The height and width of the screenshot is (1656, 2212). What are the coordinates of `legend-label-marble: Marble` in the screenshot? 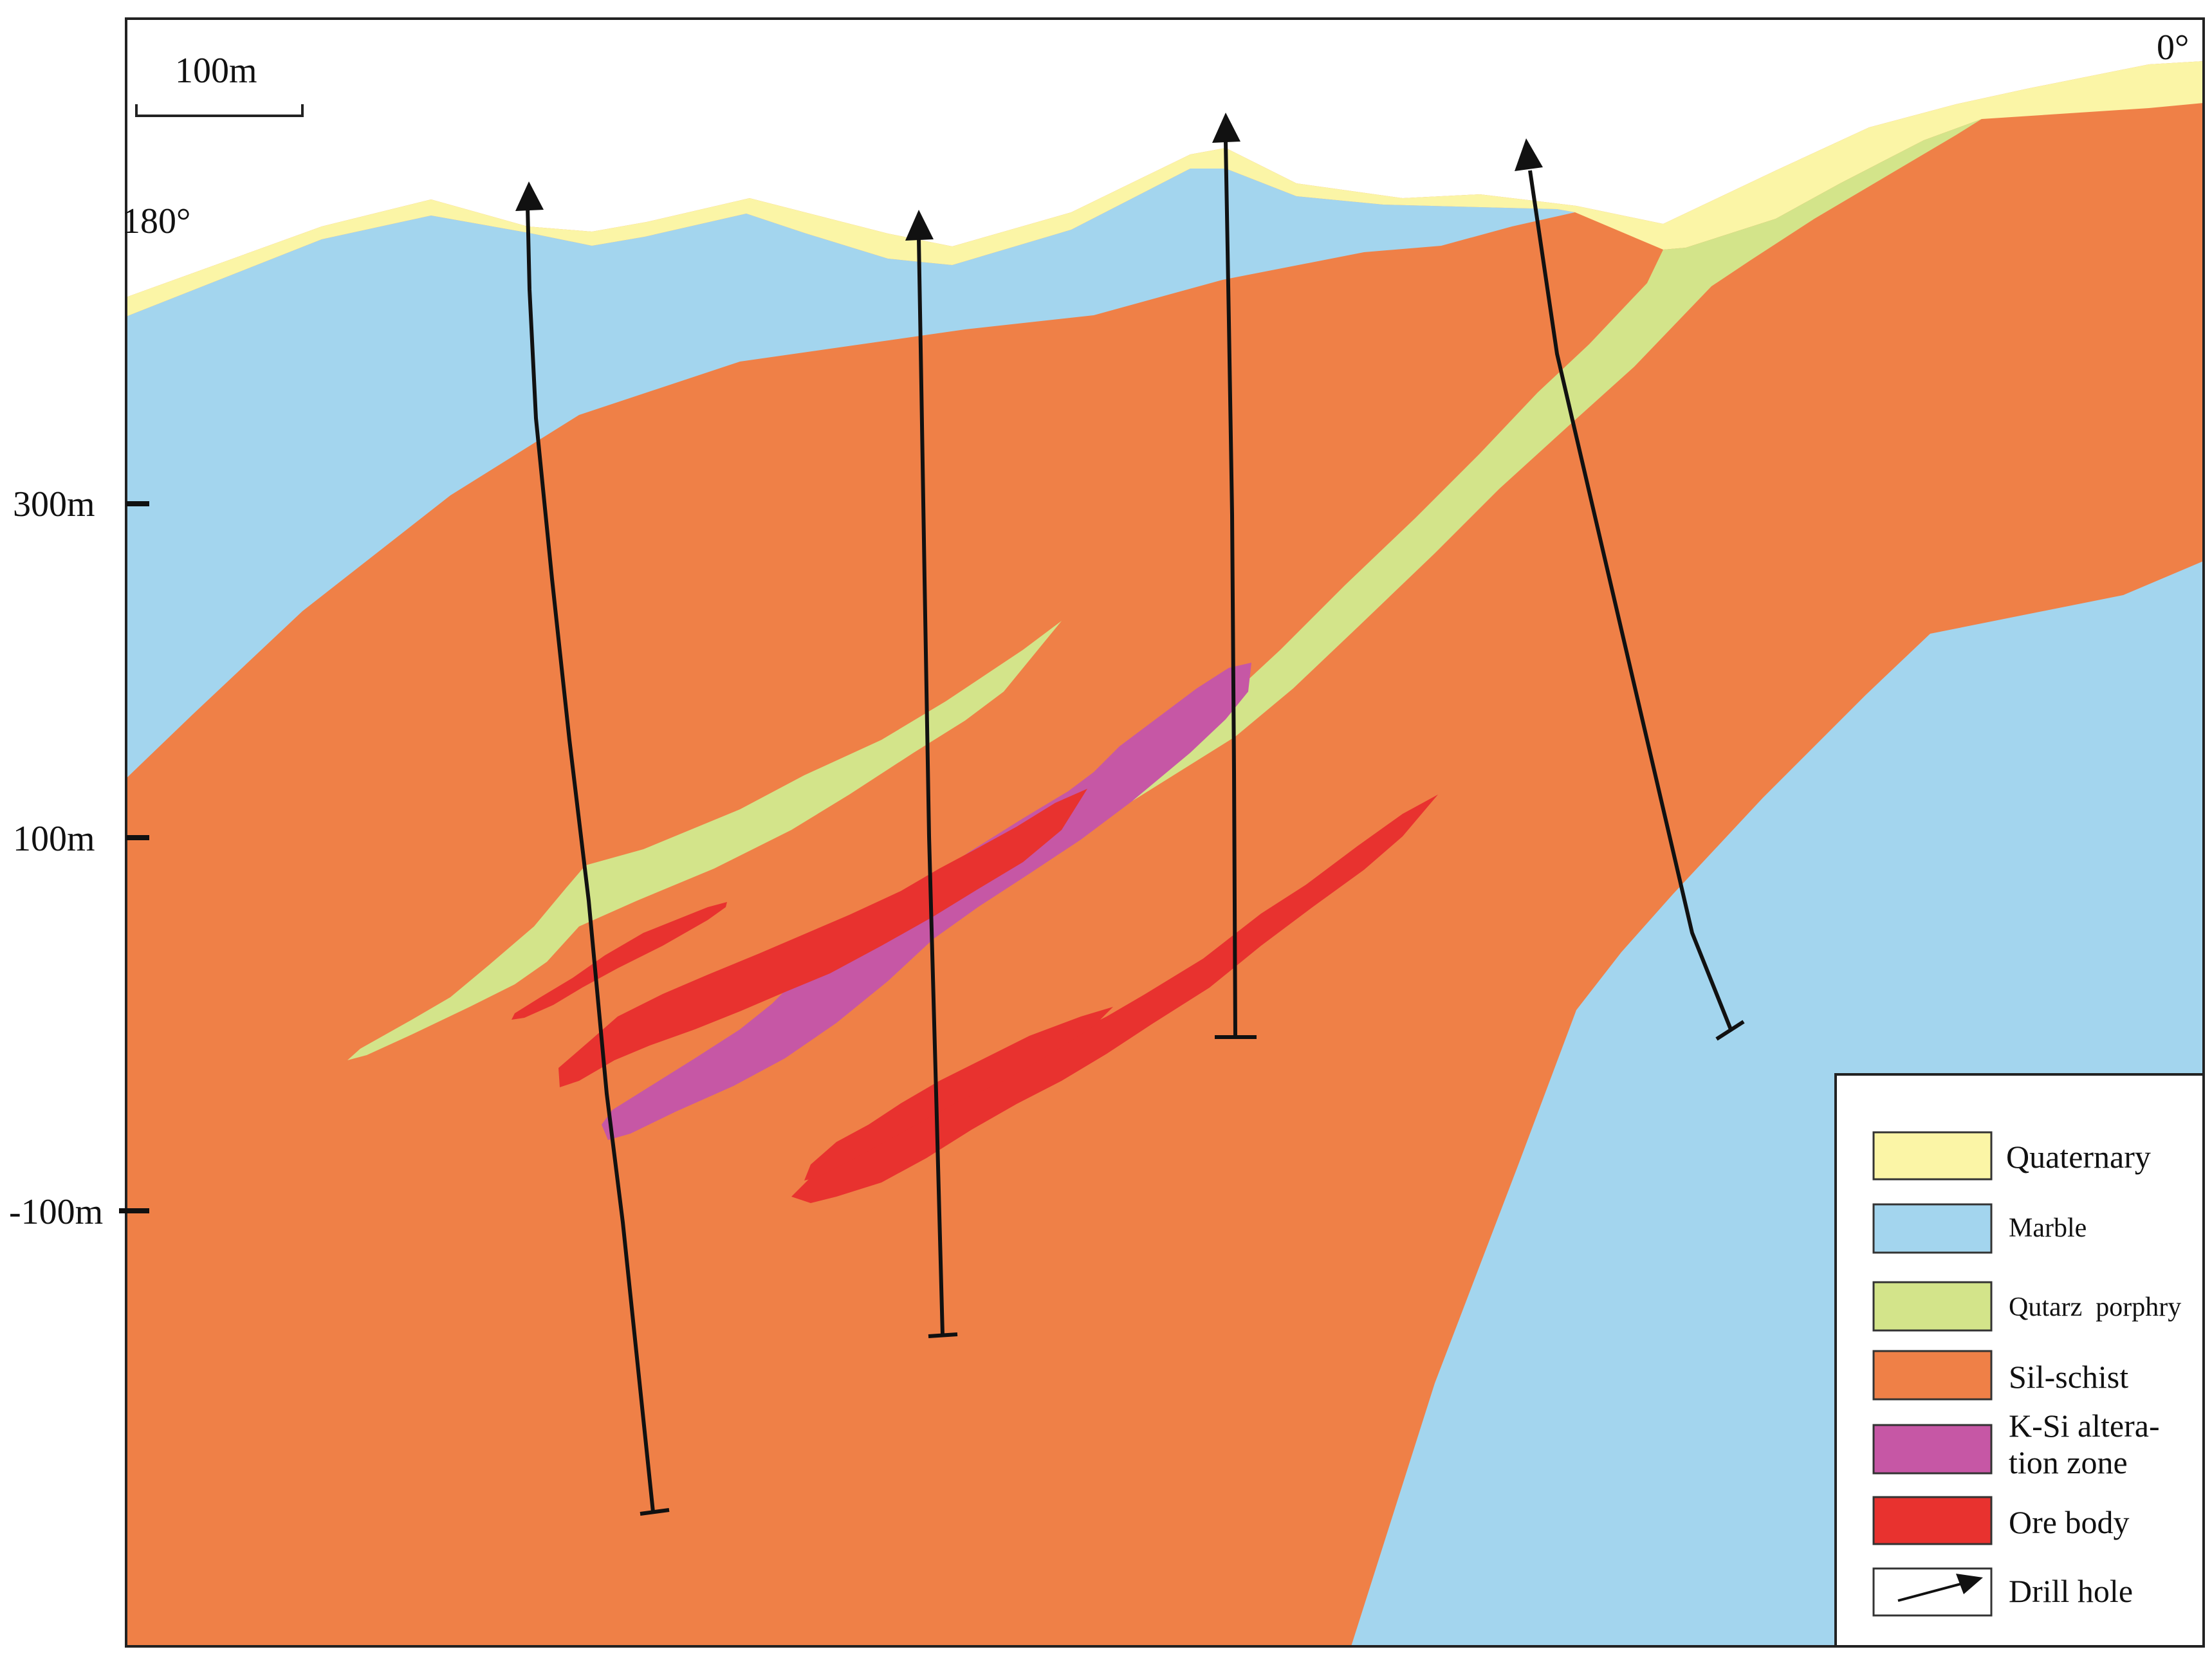 It's located at (2048, 1228).